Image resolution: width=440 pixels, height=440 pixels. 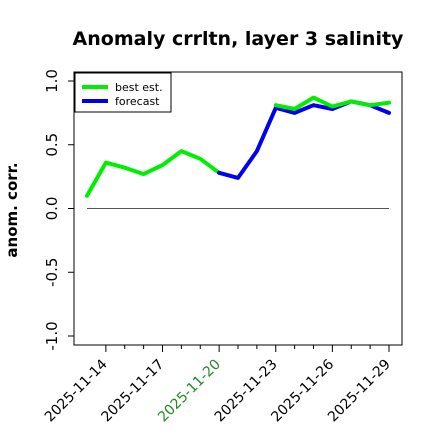 What do you see at coordinates (52, 272) in the screenshot?
I see `y-tick-label: -0.5` at bounding box center [52, 272].